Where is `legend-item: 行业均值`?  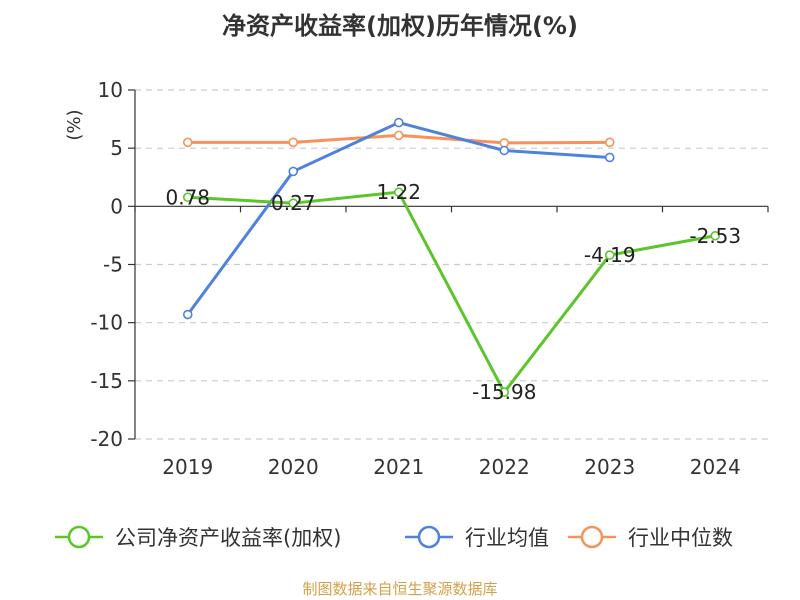 legend-item: 行业均值 is located at coordinates (477, 537).